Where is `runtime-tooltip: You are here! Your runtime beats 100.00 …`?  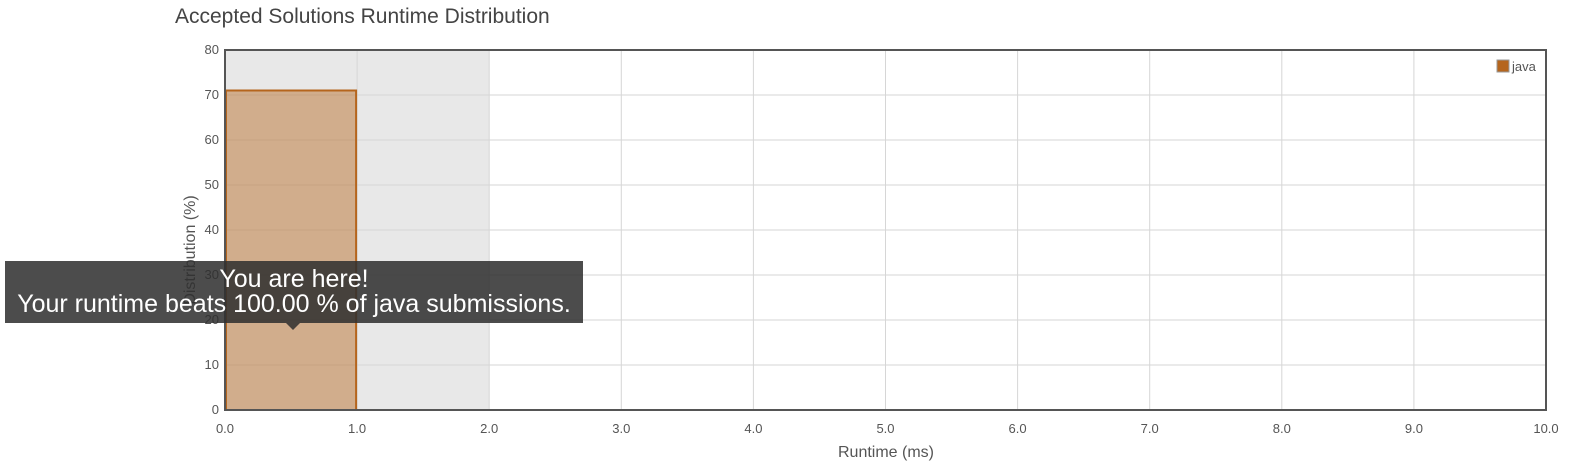
runtime-tooltip: You are here! Your runtime beats 100.00 … is located at coordinates (294, 295).